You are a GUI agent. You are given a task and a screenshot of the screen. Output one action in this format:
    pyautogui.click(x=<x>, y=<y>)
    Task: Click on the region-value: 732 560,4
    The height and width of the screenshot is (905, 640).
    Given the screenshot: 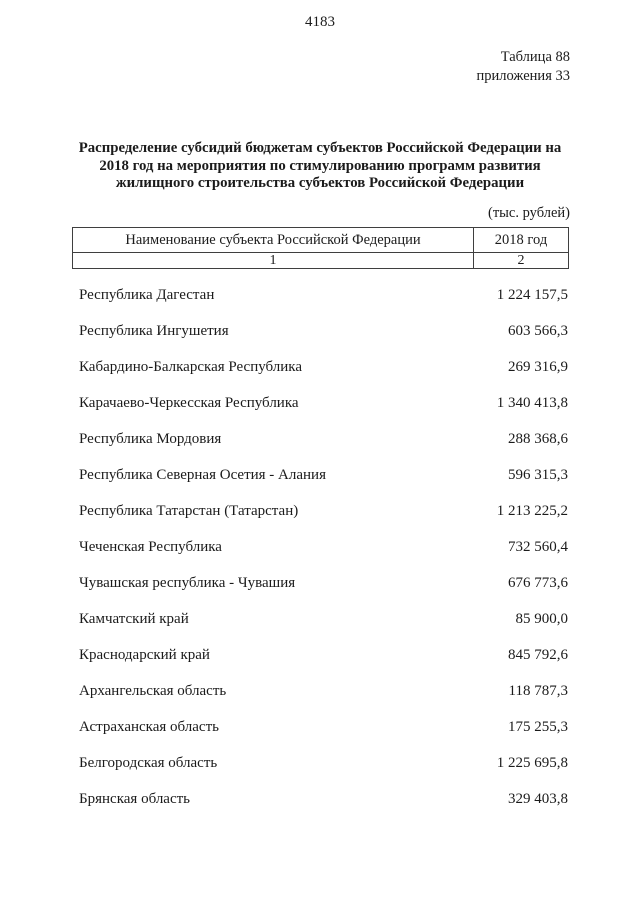 What is the action you would take?
    pyautogui.click(x=538, y=546)
    